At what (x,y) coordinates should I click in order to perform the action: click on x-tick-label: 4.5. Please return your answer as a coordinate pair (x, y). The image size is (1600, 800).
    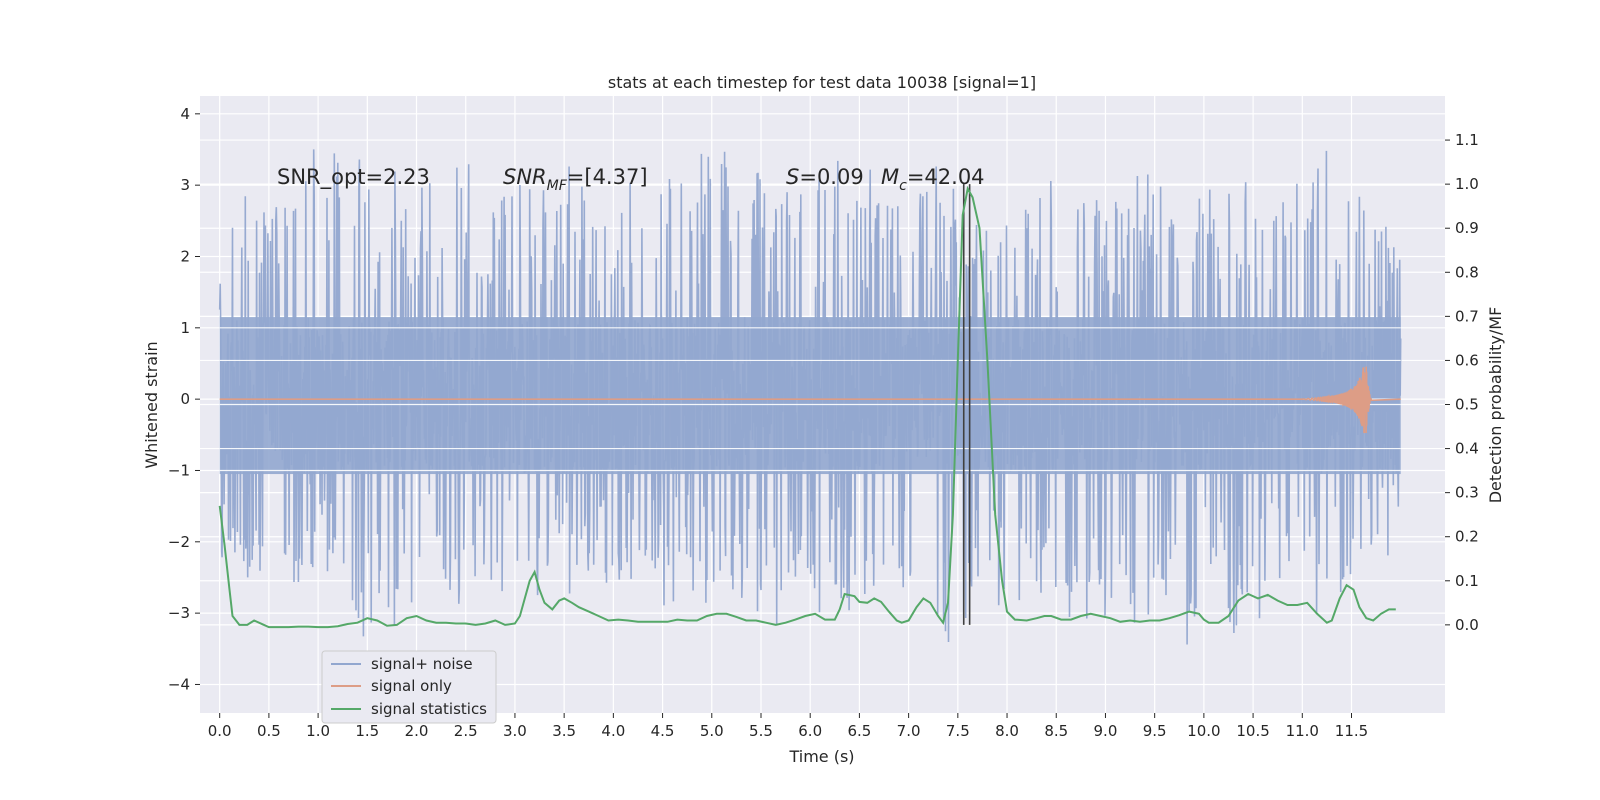
    Looking at the image, I should click on (663, 731).